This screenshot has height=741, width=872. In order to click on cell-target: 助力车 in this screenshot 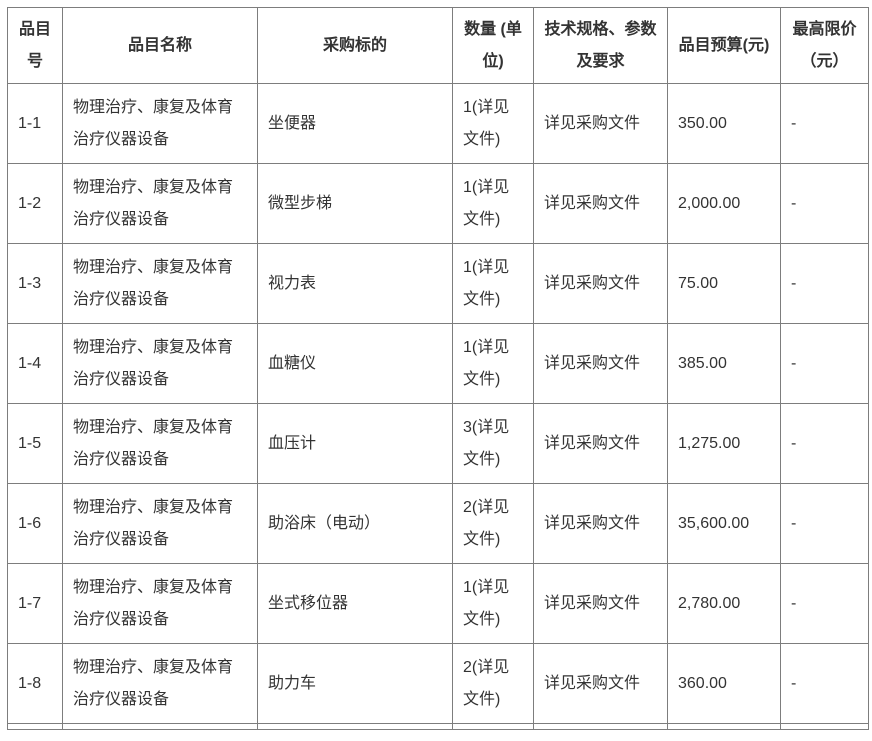, I will do `click(355, 683)`.